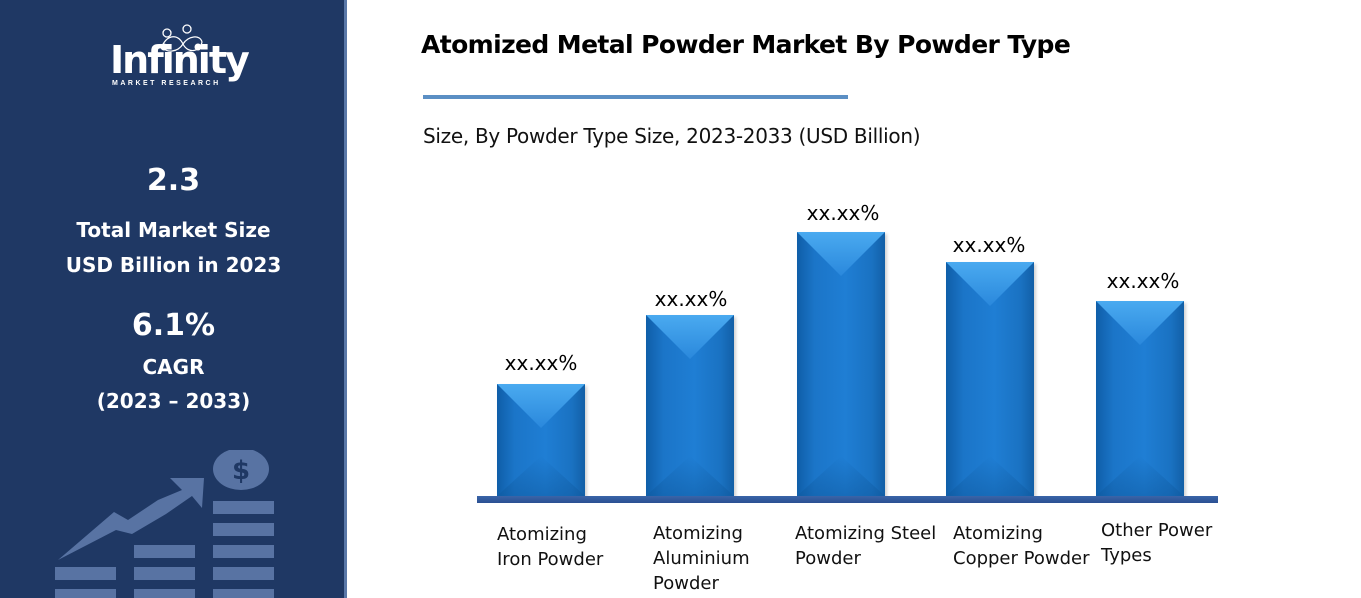 The height and width of the screenshot is (598, 1361). What do you see at coordinates (541, 440) in the screenshot?
I see `bar-iron-powder` at bounding box center [541, 440].